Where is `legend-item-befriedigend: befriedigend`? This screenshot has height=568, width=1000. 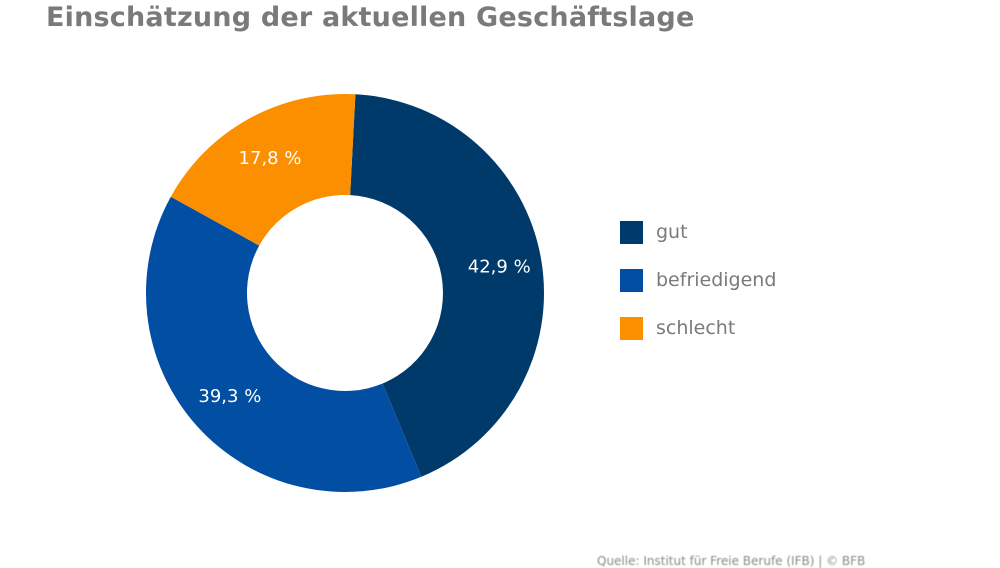 legend-item-befriedigend: befriedigend is located at coordinates (698, 280).